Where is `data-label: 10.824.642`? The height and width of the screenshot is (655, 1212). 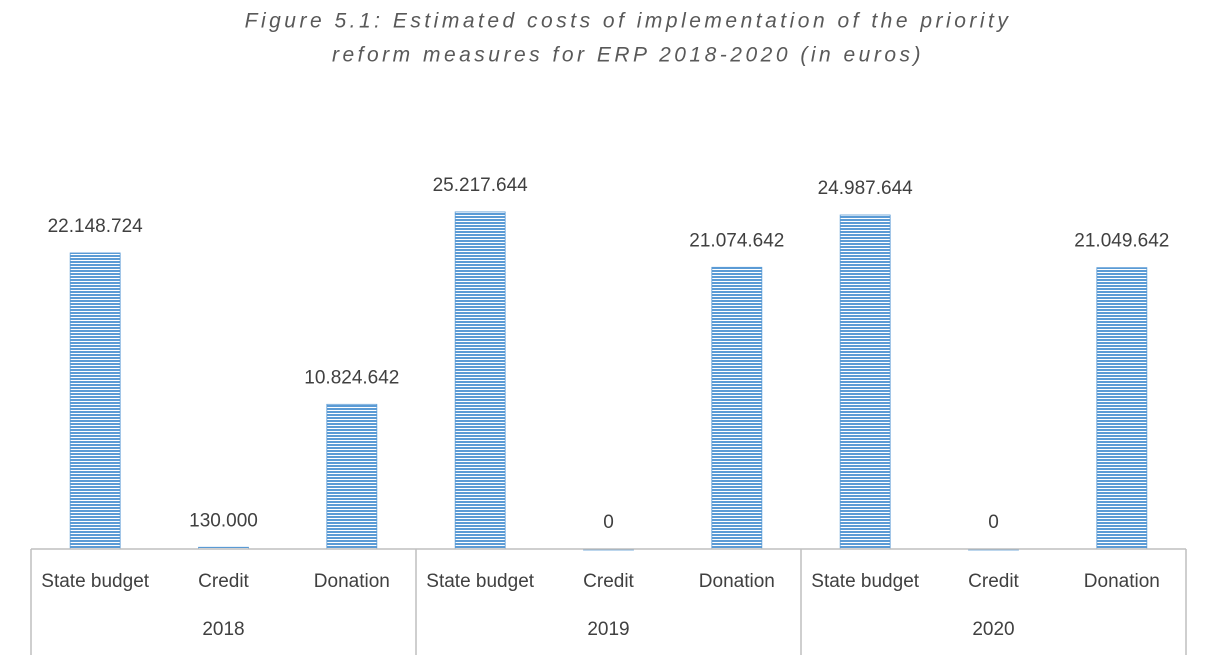
data-label: 10.824.642 is located at coordinates (351, 377).